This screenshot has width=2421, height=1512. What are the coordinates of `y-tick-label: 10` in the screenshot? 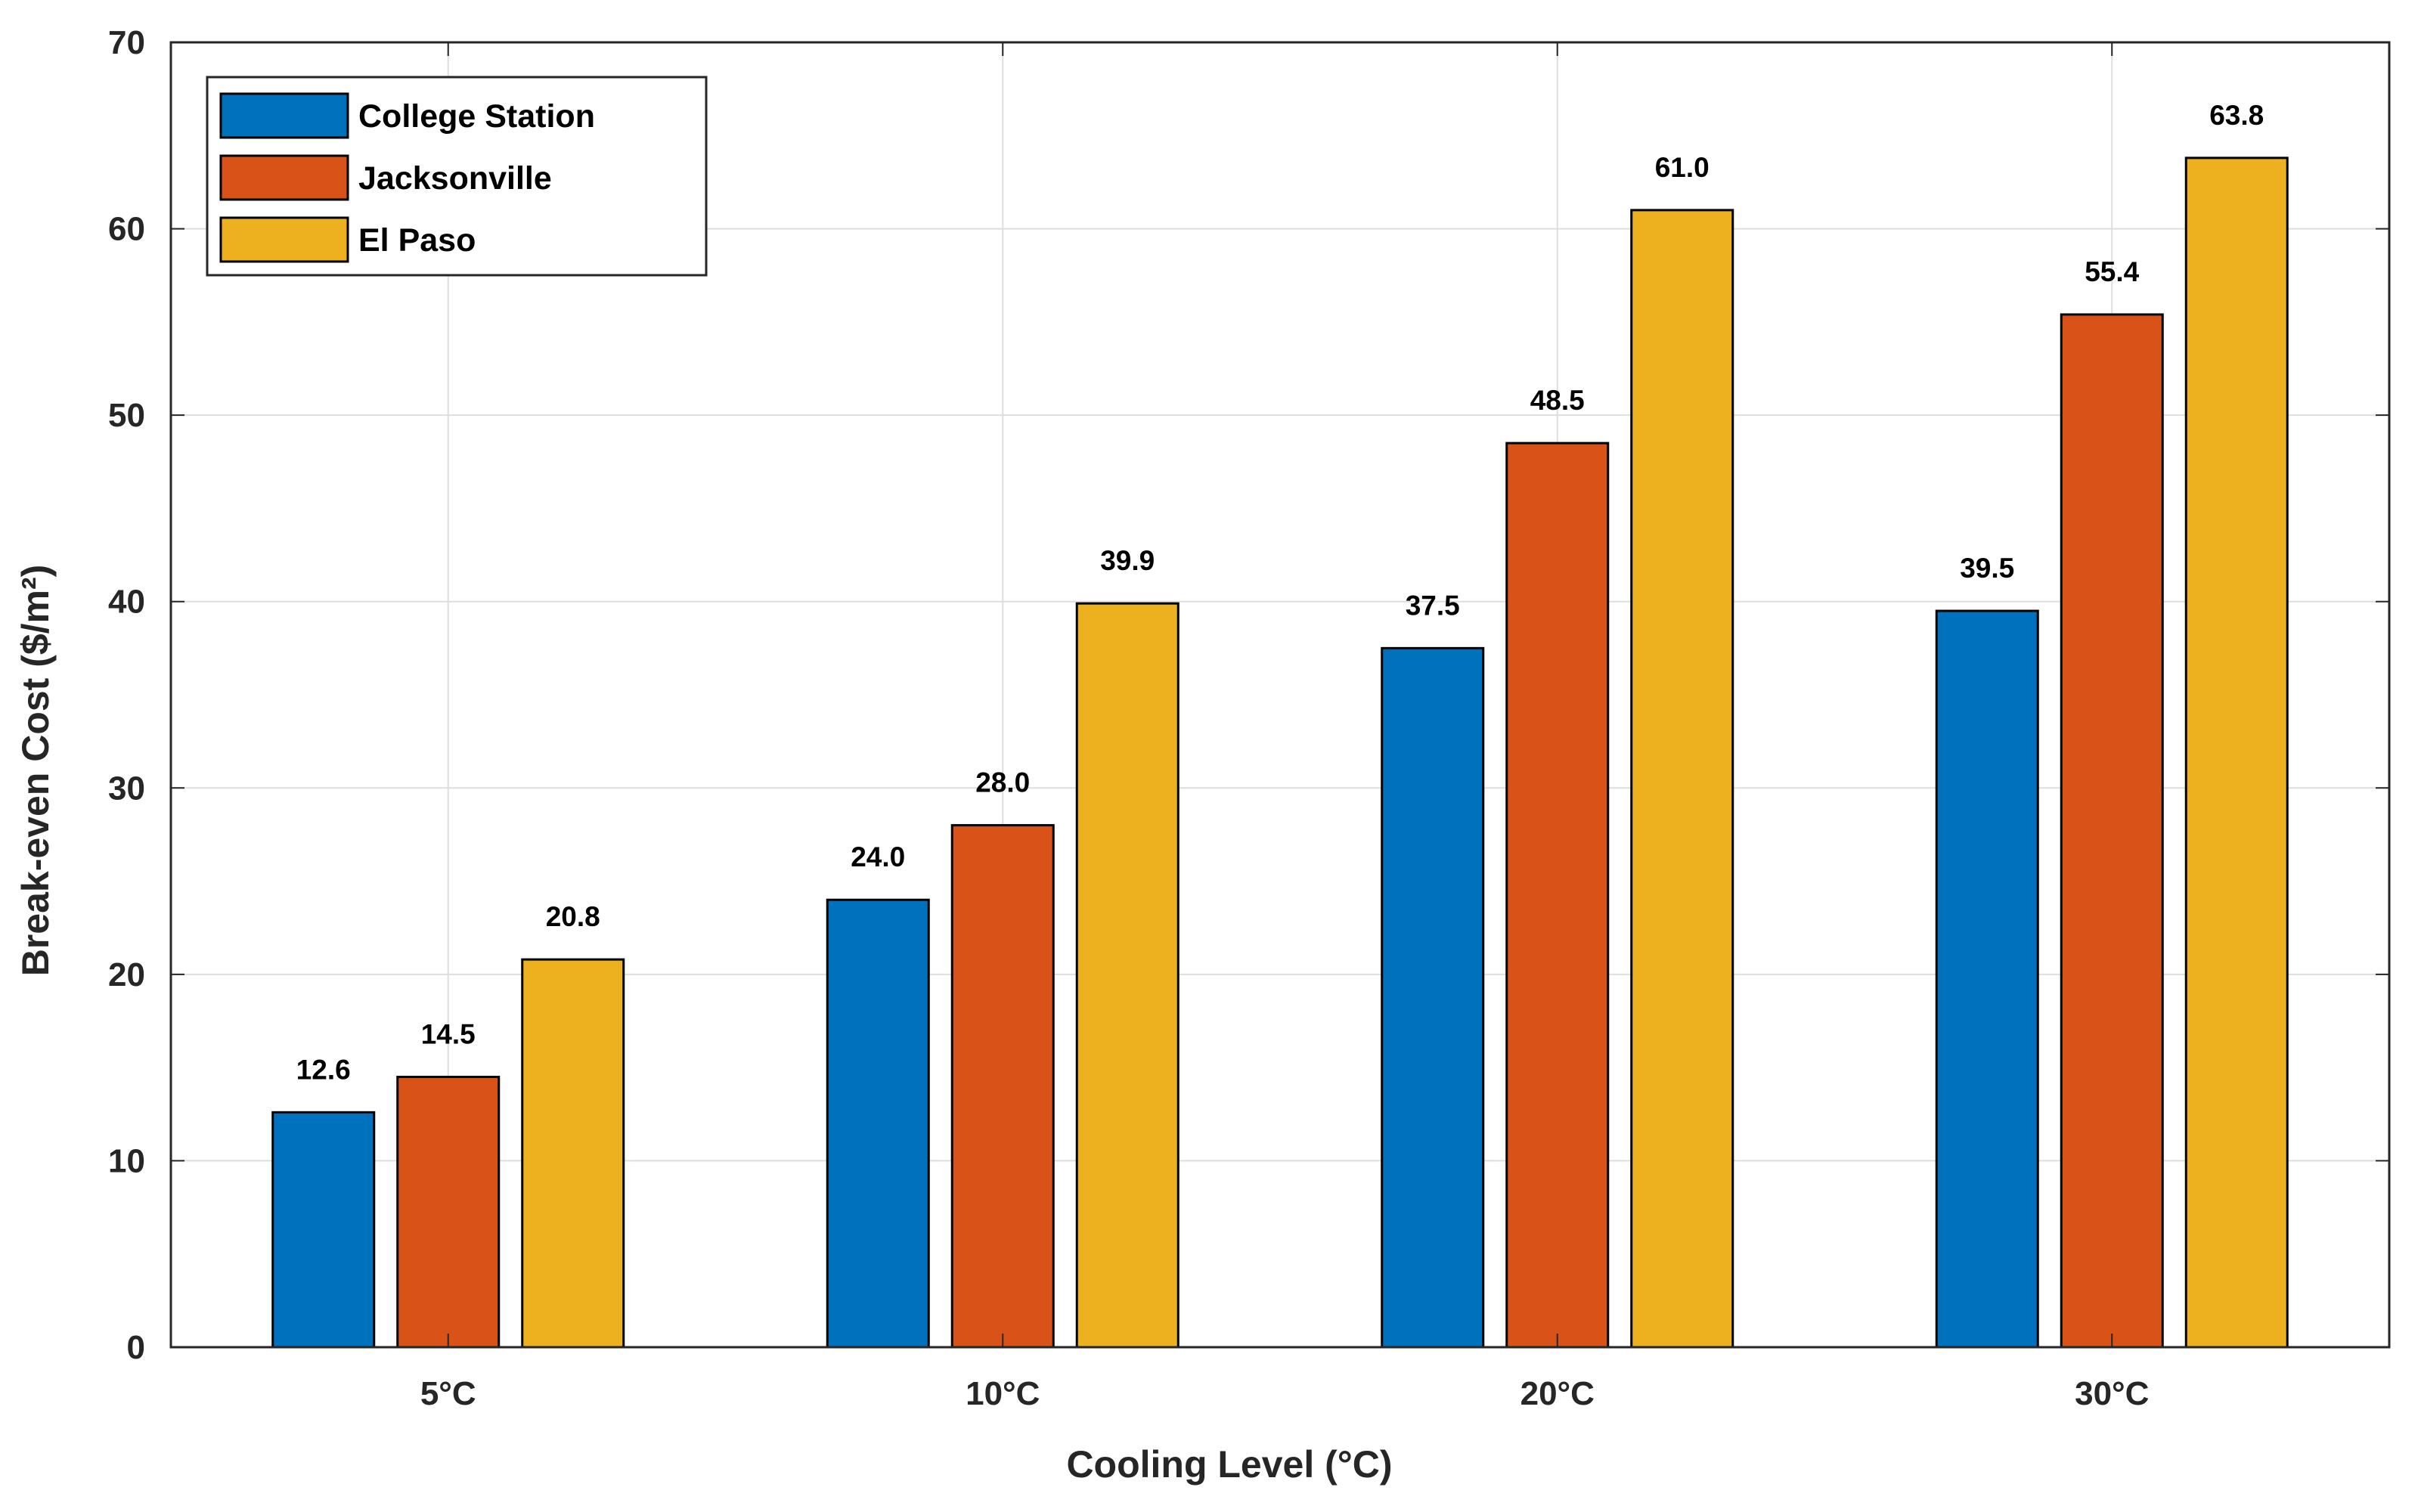 It's located at (126, 1160).